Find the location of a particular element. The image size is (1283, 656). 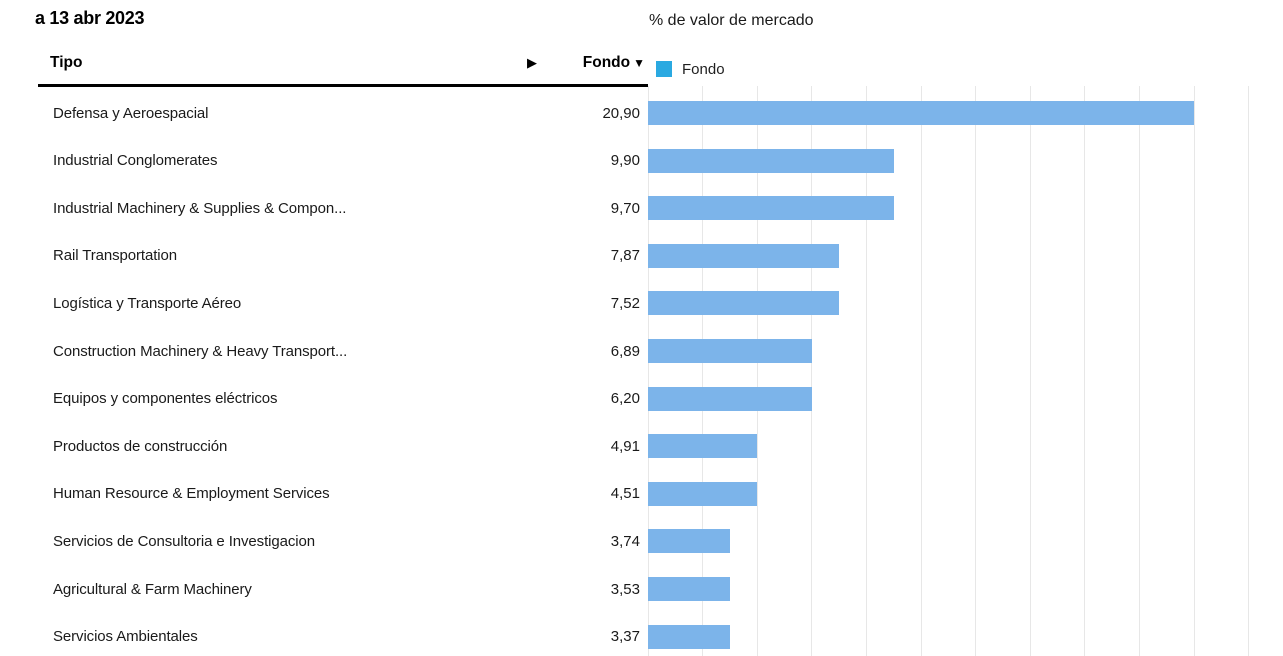

chart-legend-item-fondo: Fondo is located at coordinates (690, 69).